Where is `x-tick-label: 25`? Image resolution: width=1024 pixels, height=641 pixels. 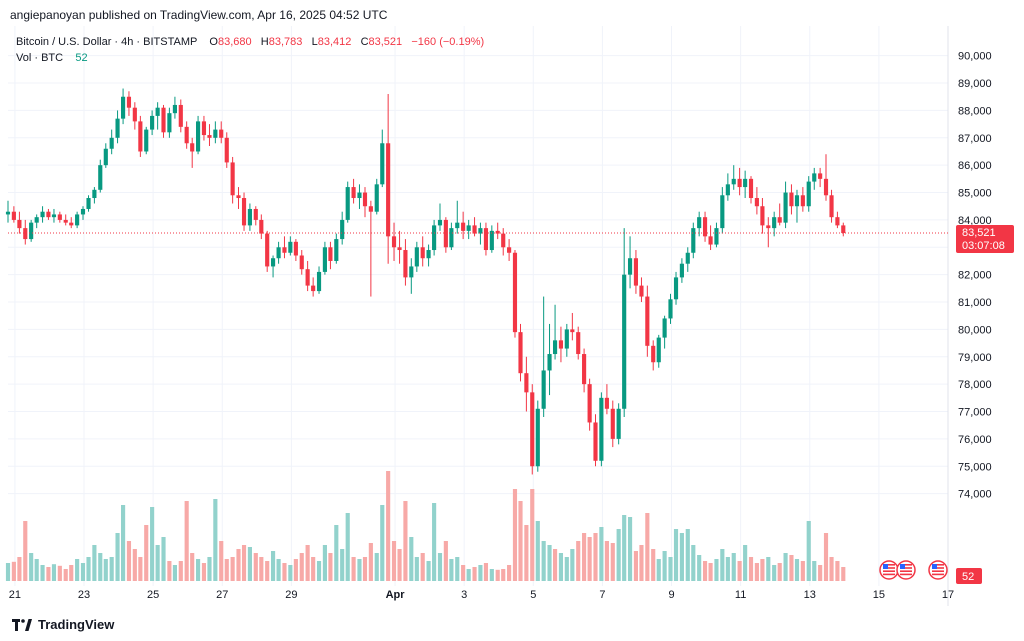
x-tick-label: 25 is located at coordinates (153, 595).